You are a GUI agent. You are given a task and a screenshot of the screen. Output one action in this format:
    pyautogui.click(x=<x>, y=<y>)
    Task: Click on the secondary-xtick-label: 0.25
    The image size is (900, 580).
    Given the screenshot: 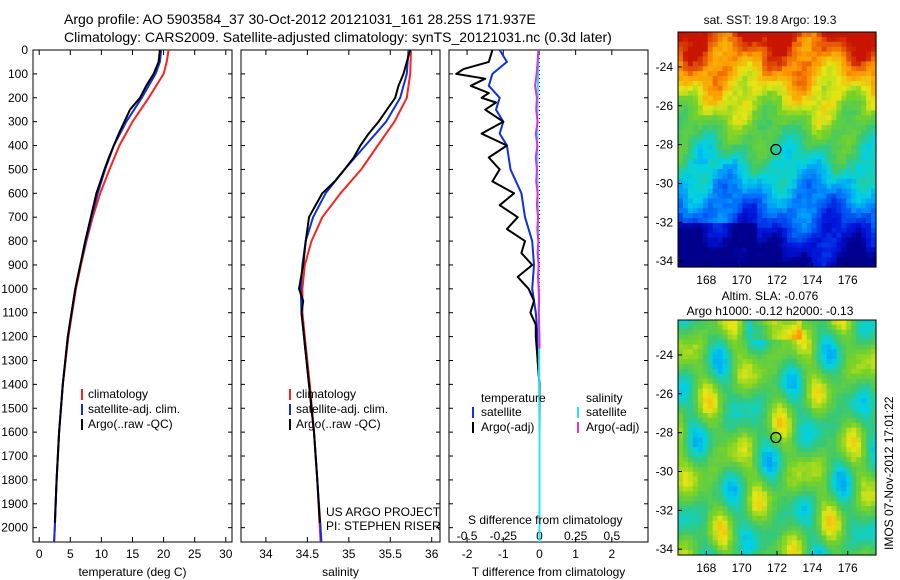 What is the action you would take?
    pyautogui.click(x=576, y=536)
    